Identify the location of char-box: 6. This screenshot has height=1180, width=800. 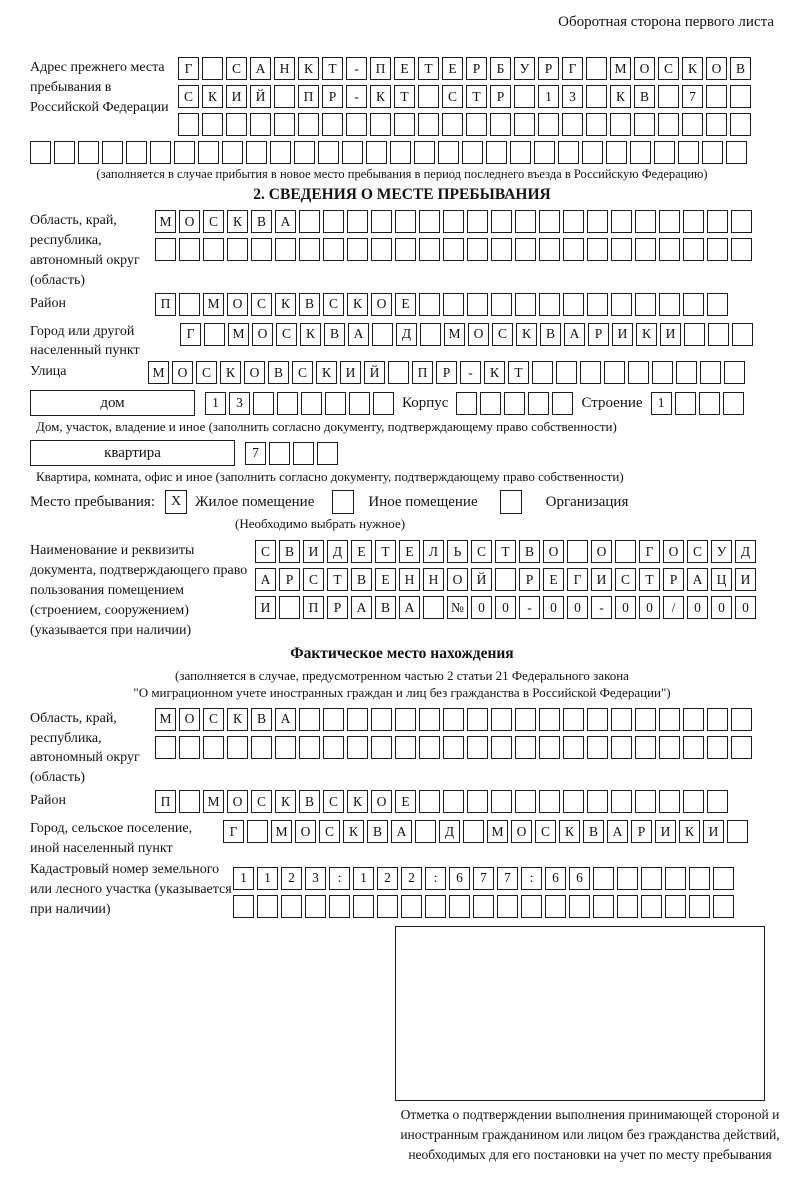
(579, 878).